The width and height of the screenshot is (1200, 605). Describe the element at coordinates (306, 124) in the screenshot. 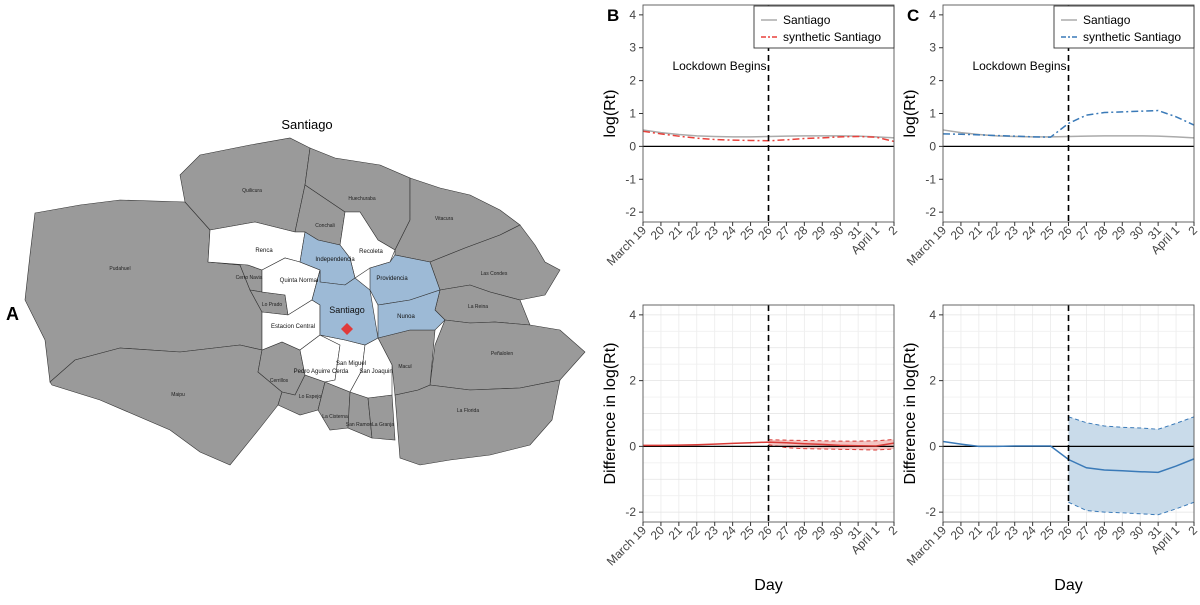

I see `map-title: Santiago` at that location.